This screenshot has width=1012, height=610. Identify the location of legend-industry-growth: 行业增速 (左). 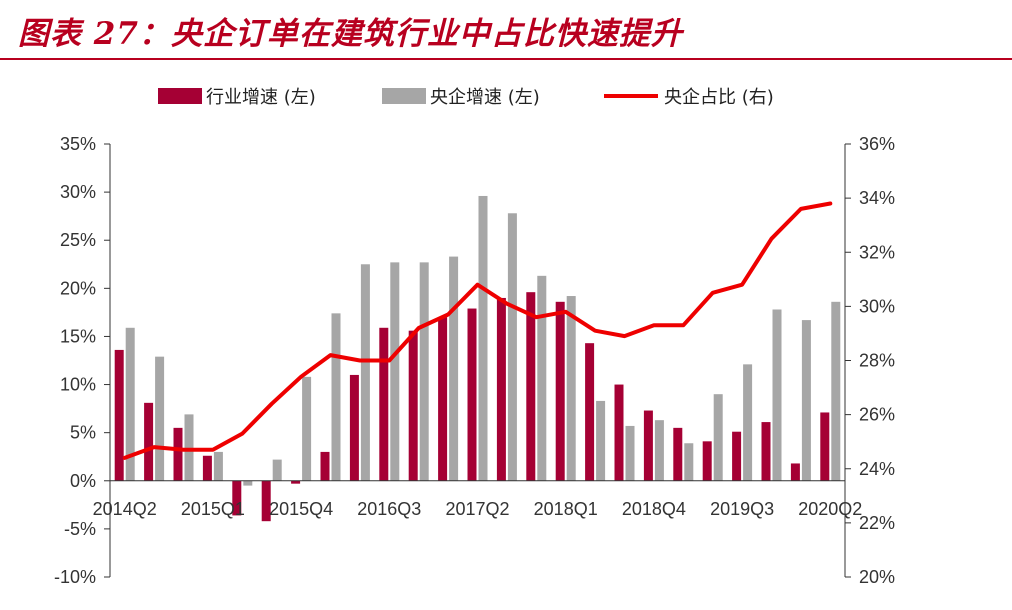
(237, 96).